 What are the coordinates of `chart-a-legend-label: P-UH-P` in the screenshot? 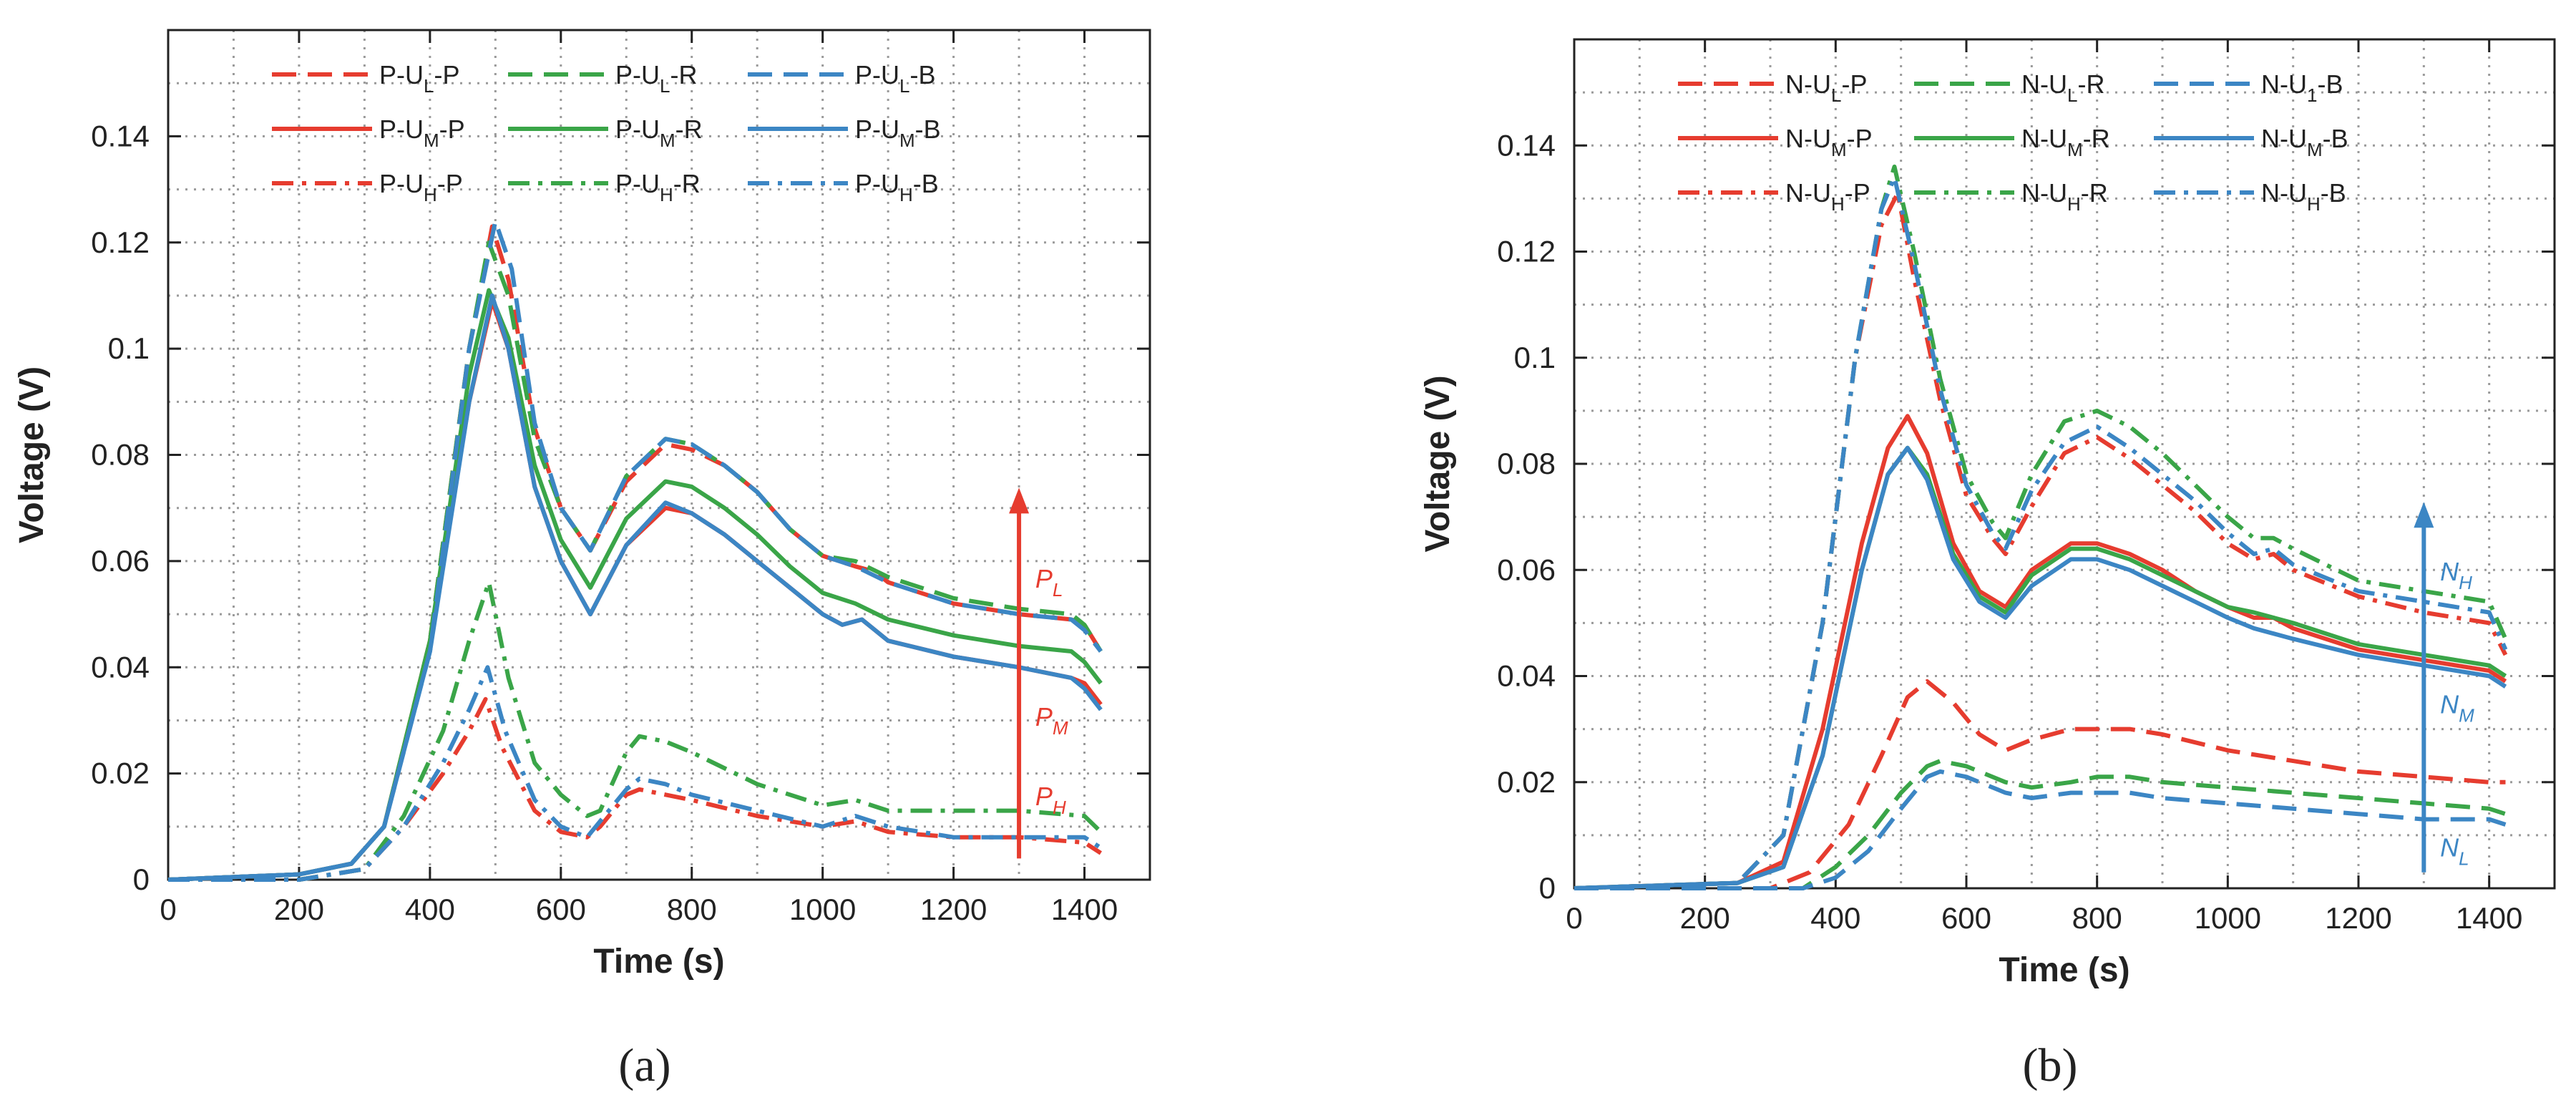 It's located at (421, 187).